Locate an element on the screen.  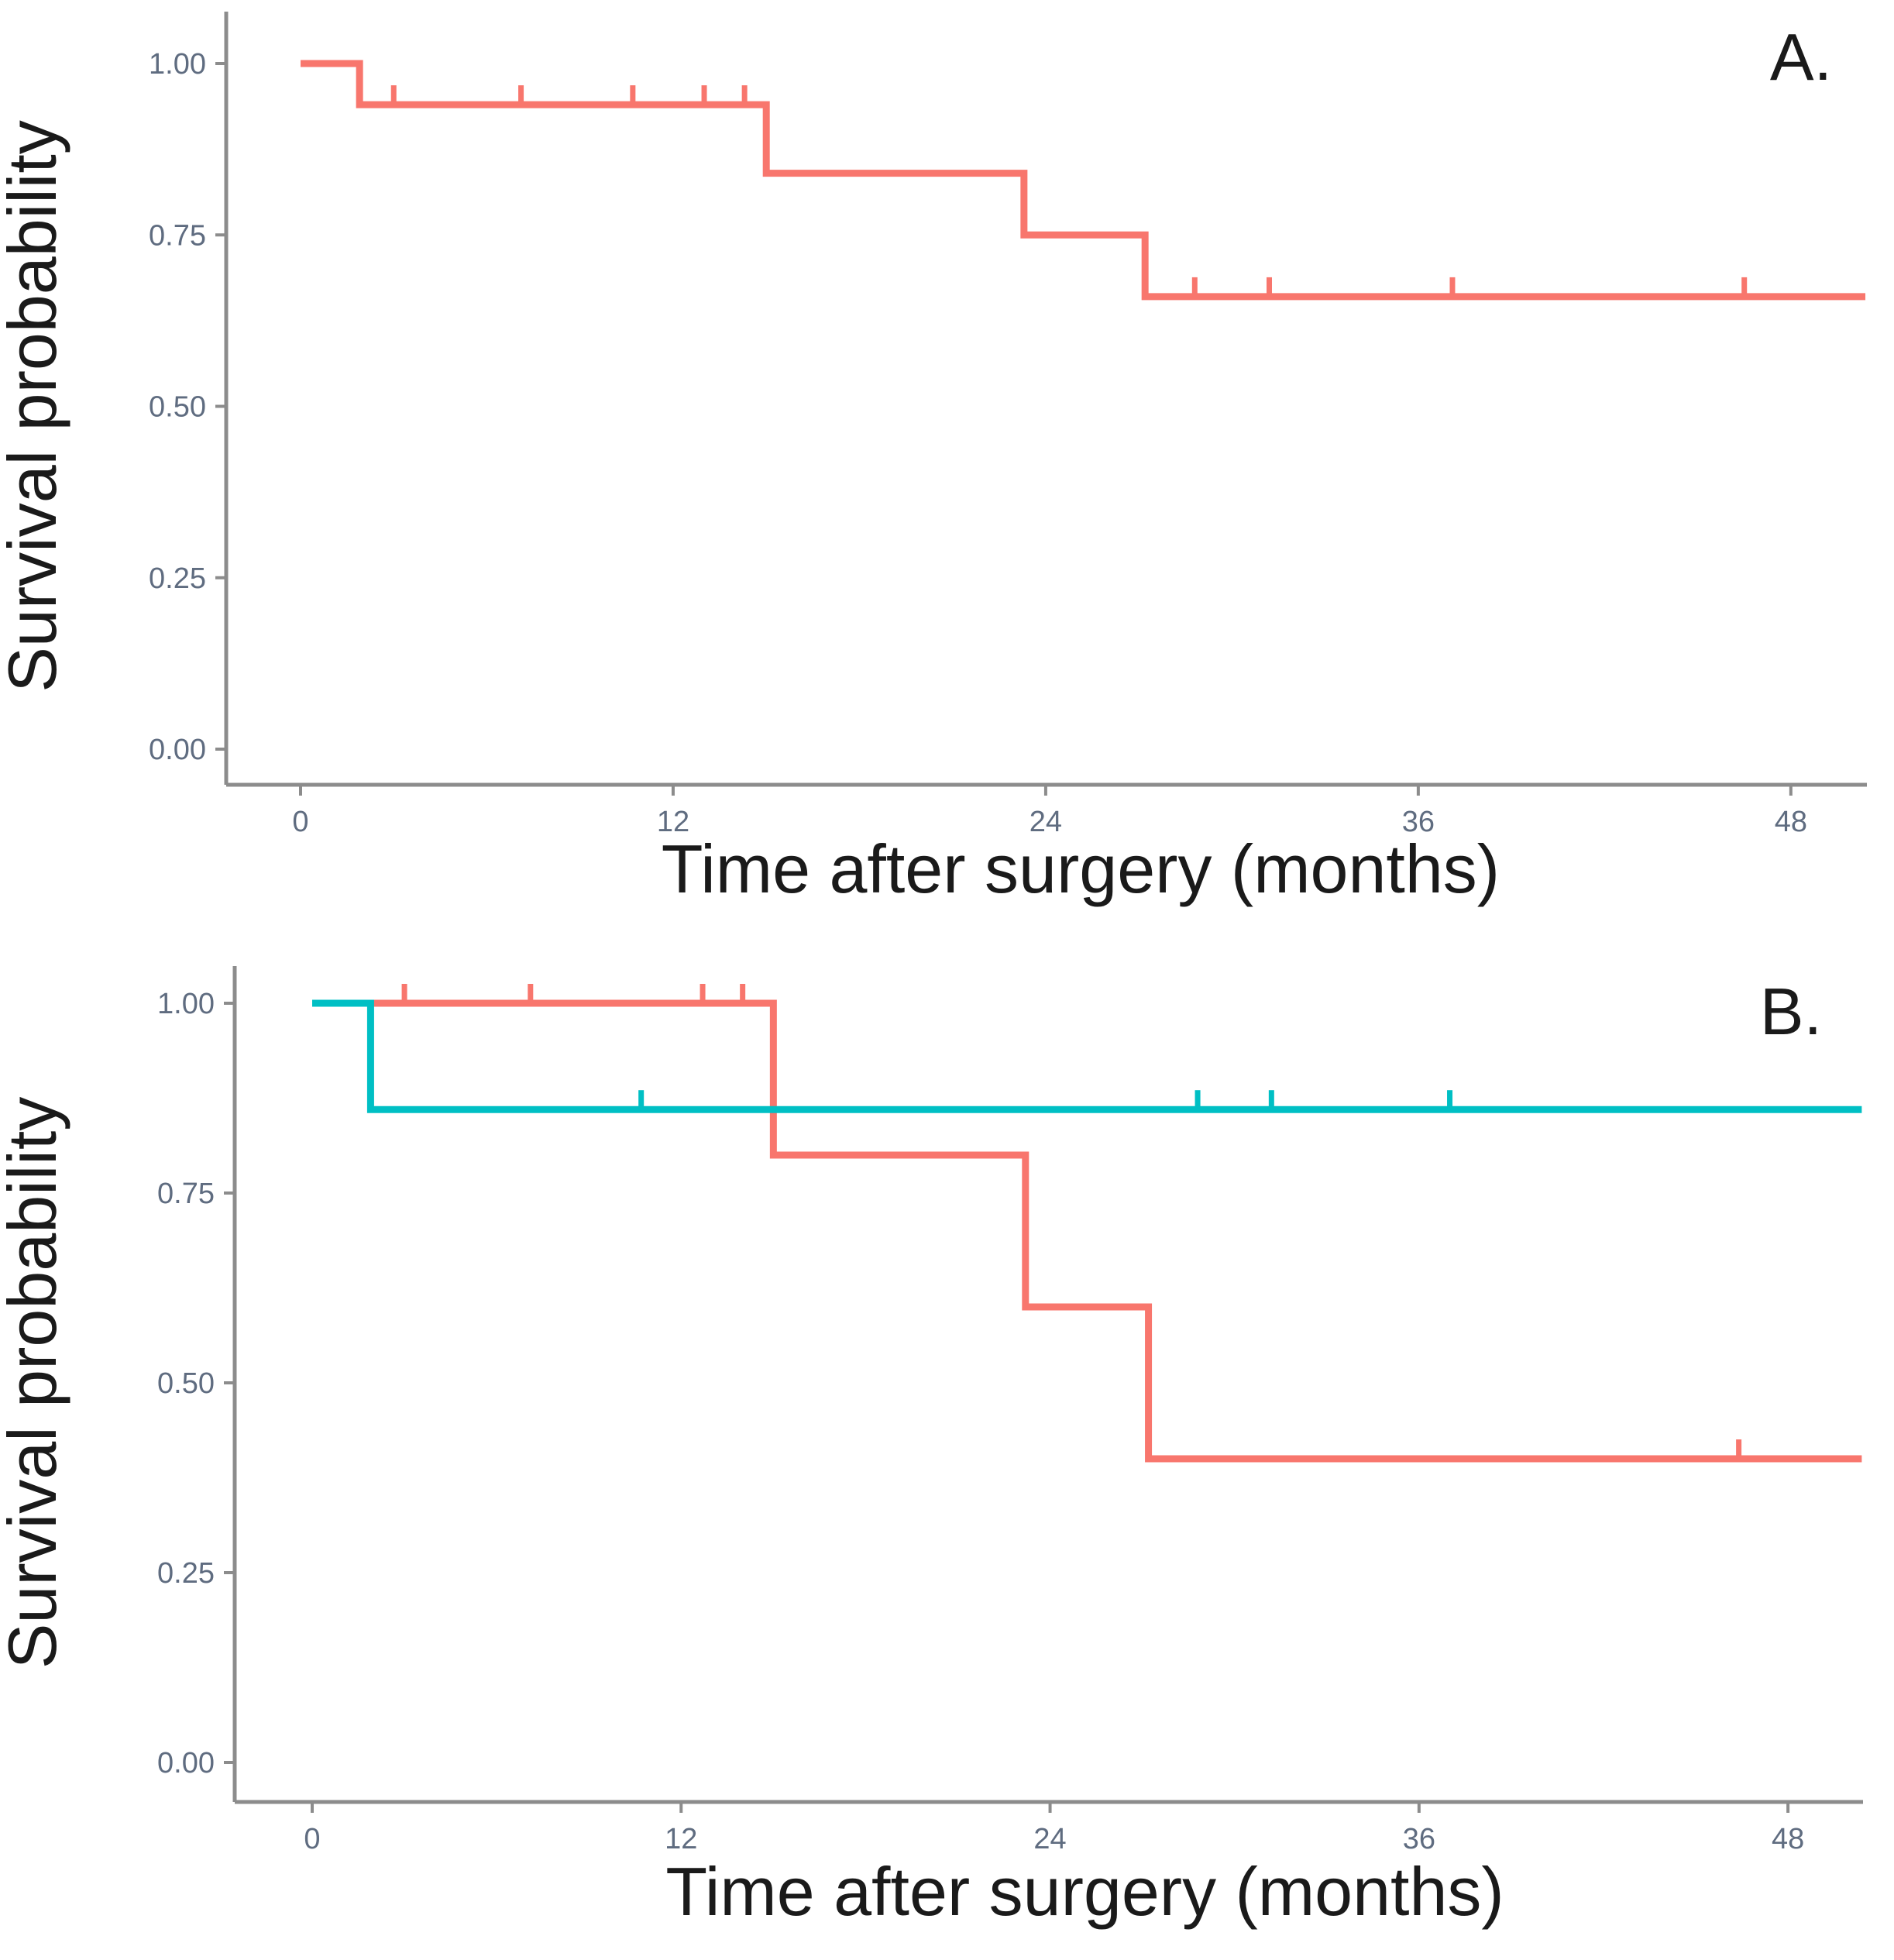
panel-letter: A. is located at coordinates (1801, 58).